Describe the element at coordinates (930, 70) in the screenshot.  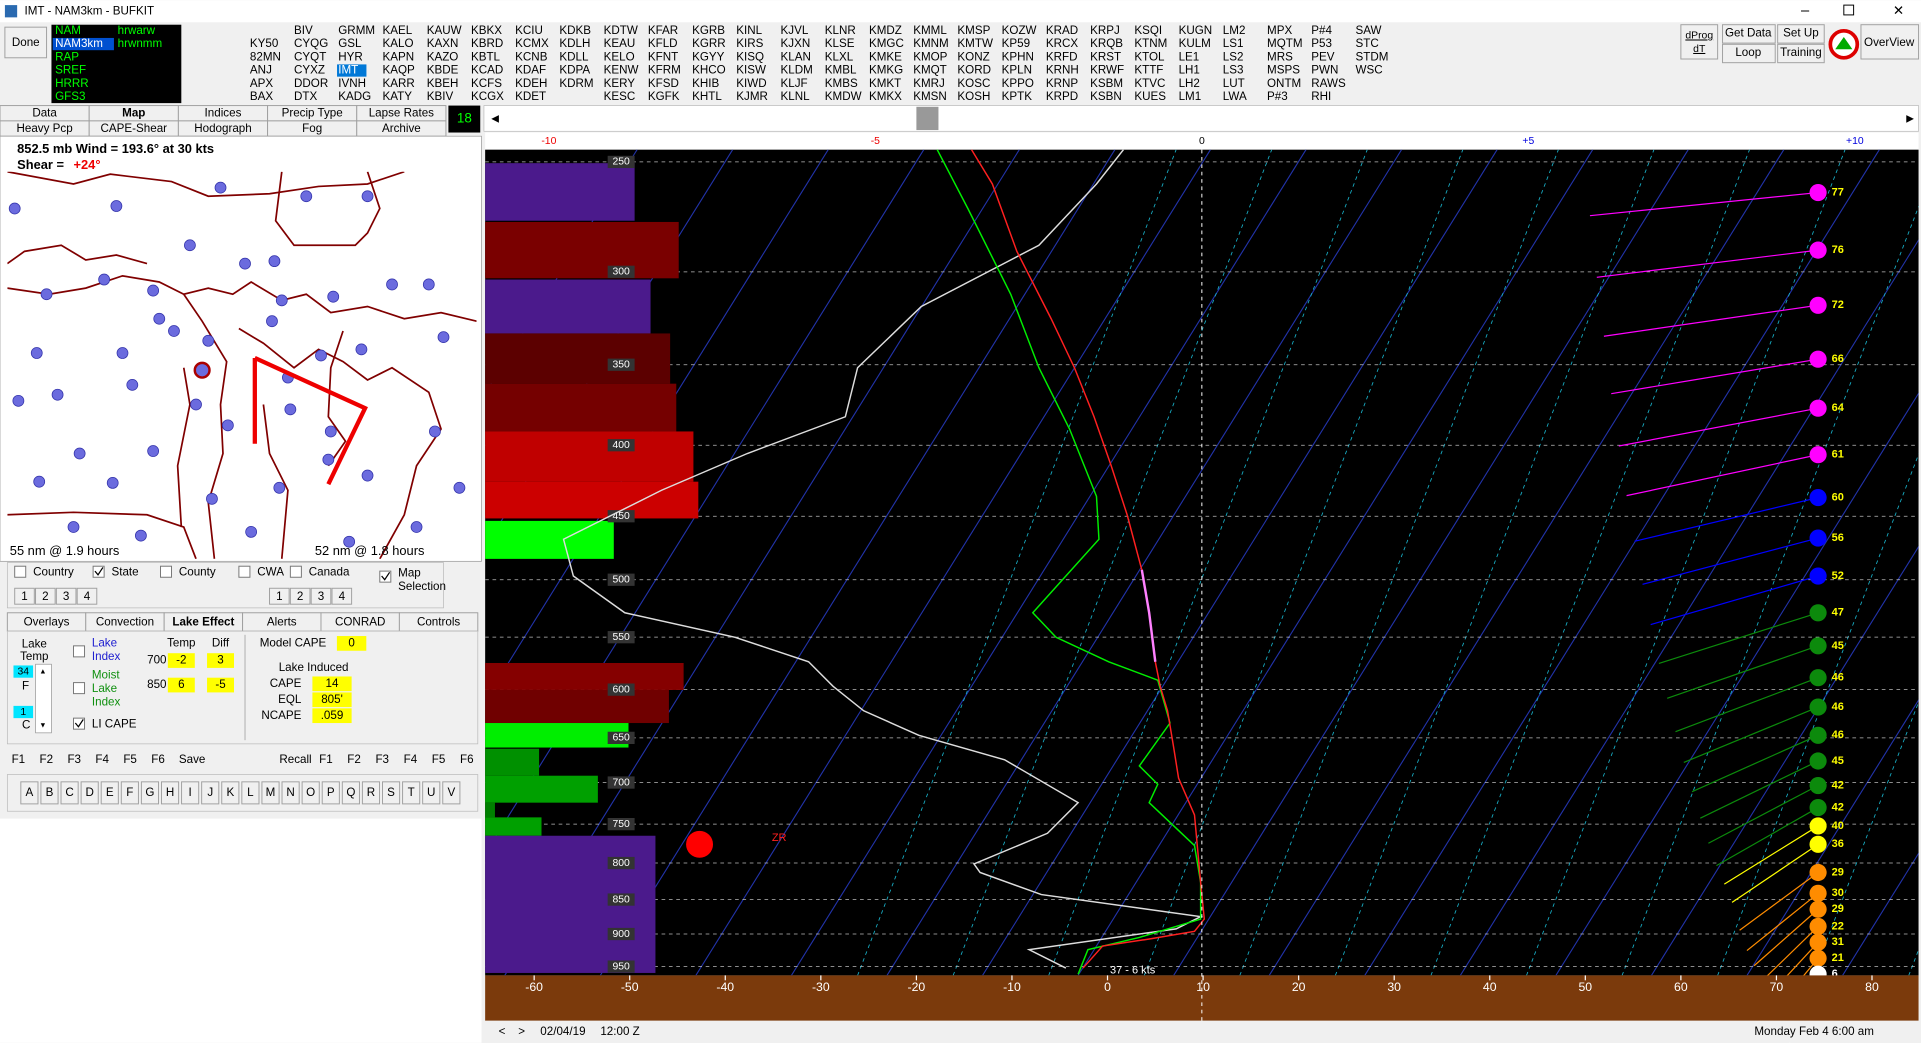
I see `station: KMQT` at that location.